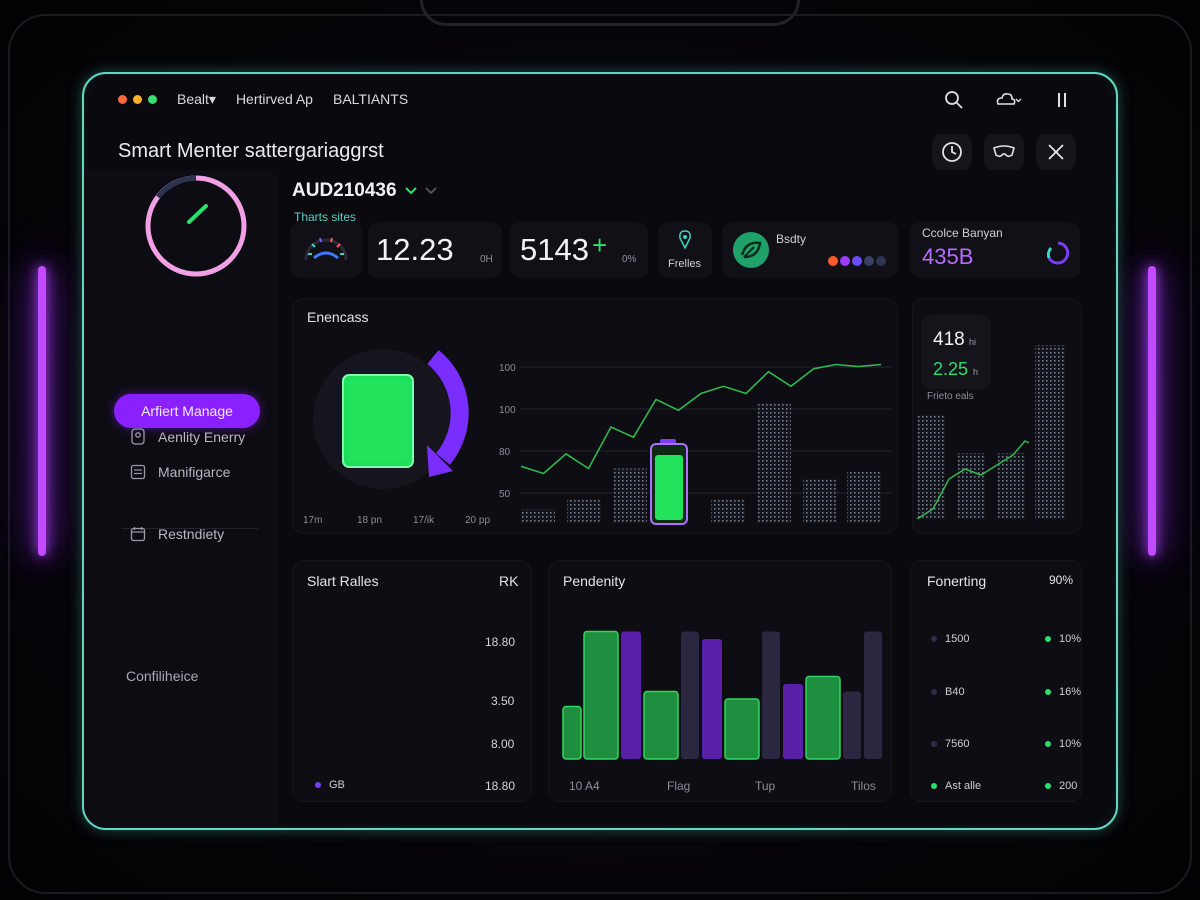 Image resolution: width=1200 pixels, height=900 pixels. What do you see at coordinates (962, 233) in the screenshot?
I see `card-label: Ccolce Banyan` at bounding box center [962, 233].